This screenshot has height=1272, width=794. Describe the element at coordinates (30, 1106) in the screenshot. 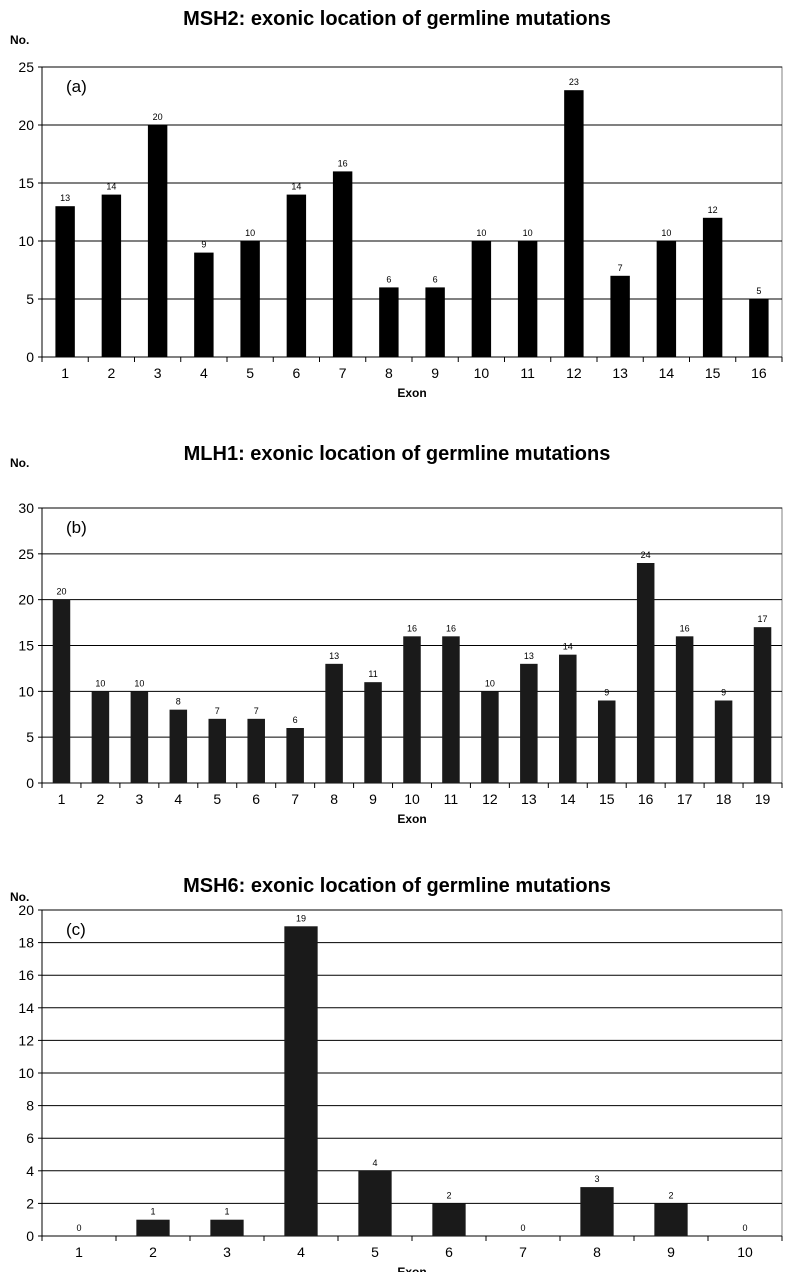

I see `y-tick-label: 8` at that location.